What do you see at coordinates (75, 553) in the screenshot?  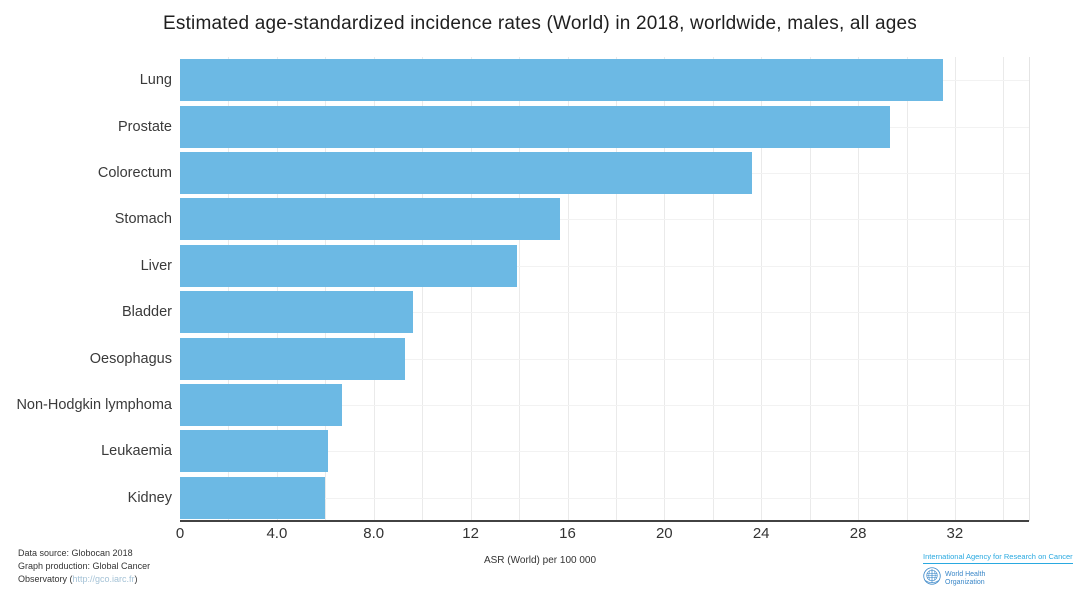 I see `source-line-1: Data source: Globocan 2018` at bounding box center [75, 553].